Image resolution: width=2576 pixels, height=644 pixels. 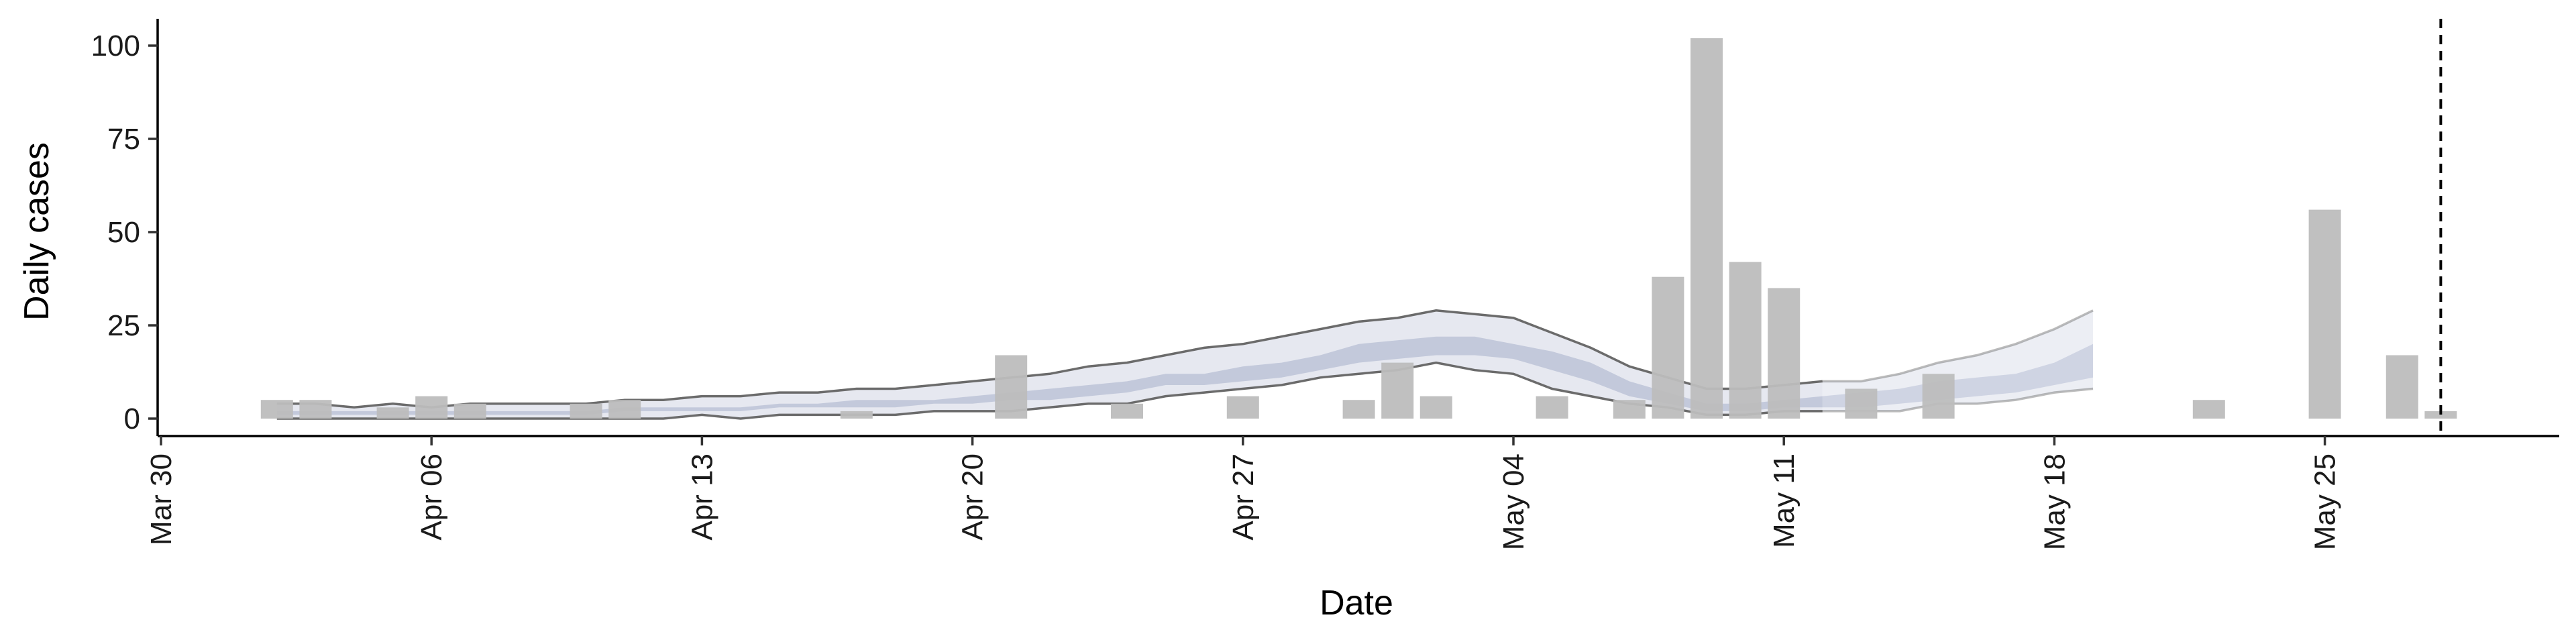 I want to click on y-ticks: 0 25 50 75 100, so click(x=124, y=232).